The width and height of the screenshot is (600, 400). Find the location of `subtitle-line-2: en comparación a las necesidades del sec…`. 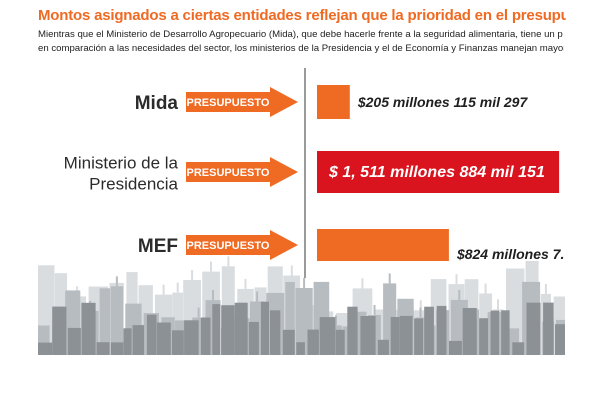

subtitle-line-2: en comparación a las necesidades del sec… is located at coordinates (301, 48).